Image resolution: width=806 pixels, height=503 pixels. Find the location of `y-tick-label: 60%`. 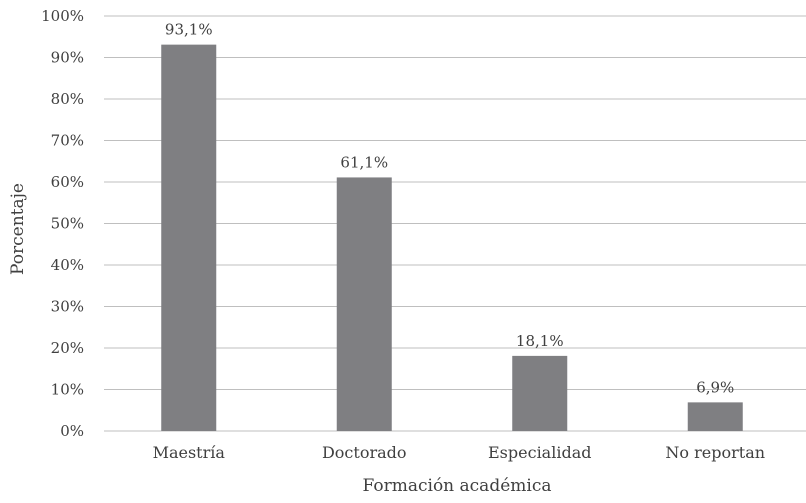

y-tick-label: 60% is located at coordinates (67, 182).